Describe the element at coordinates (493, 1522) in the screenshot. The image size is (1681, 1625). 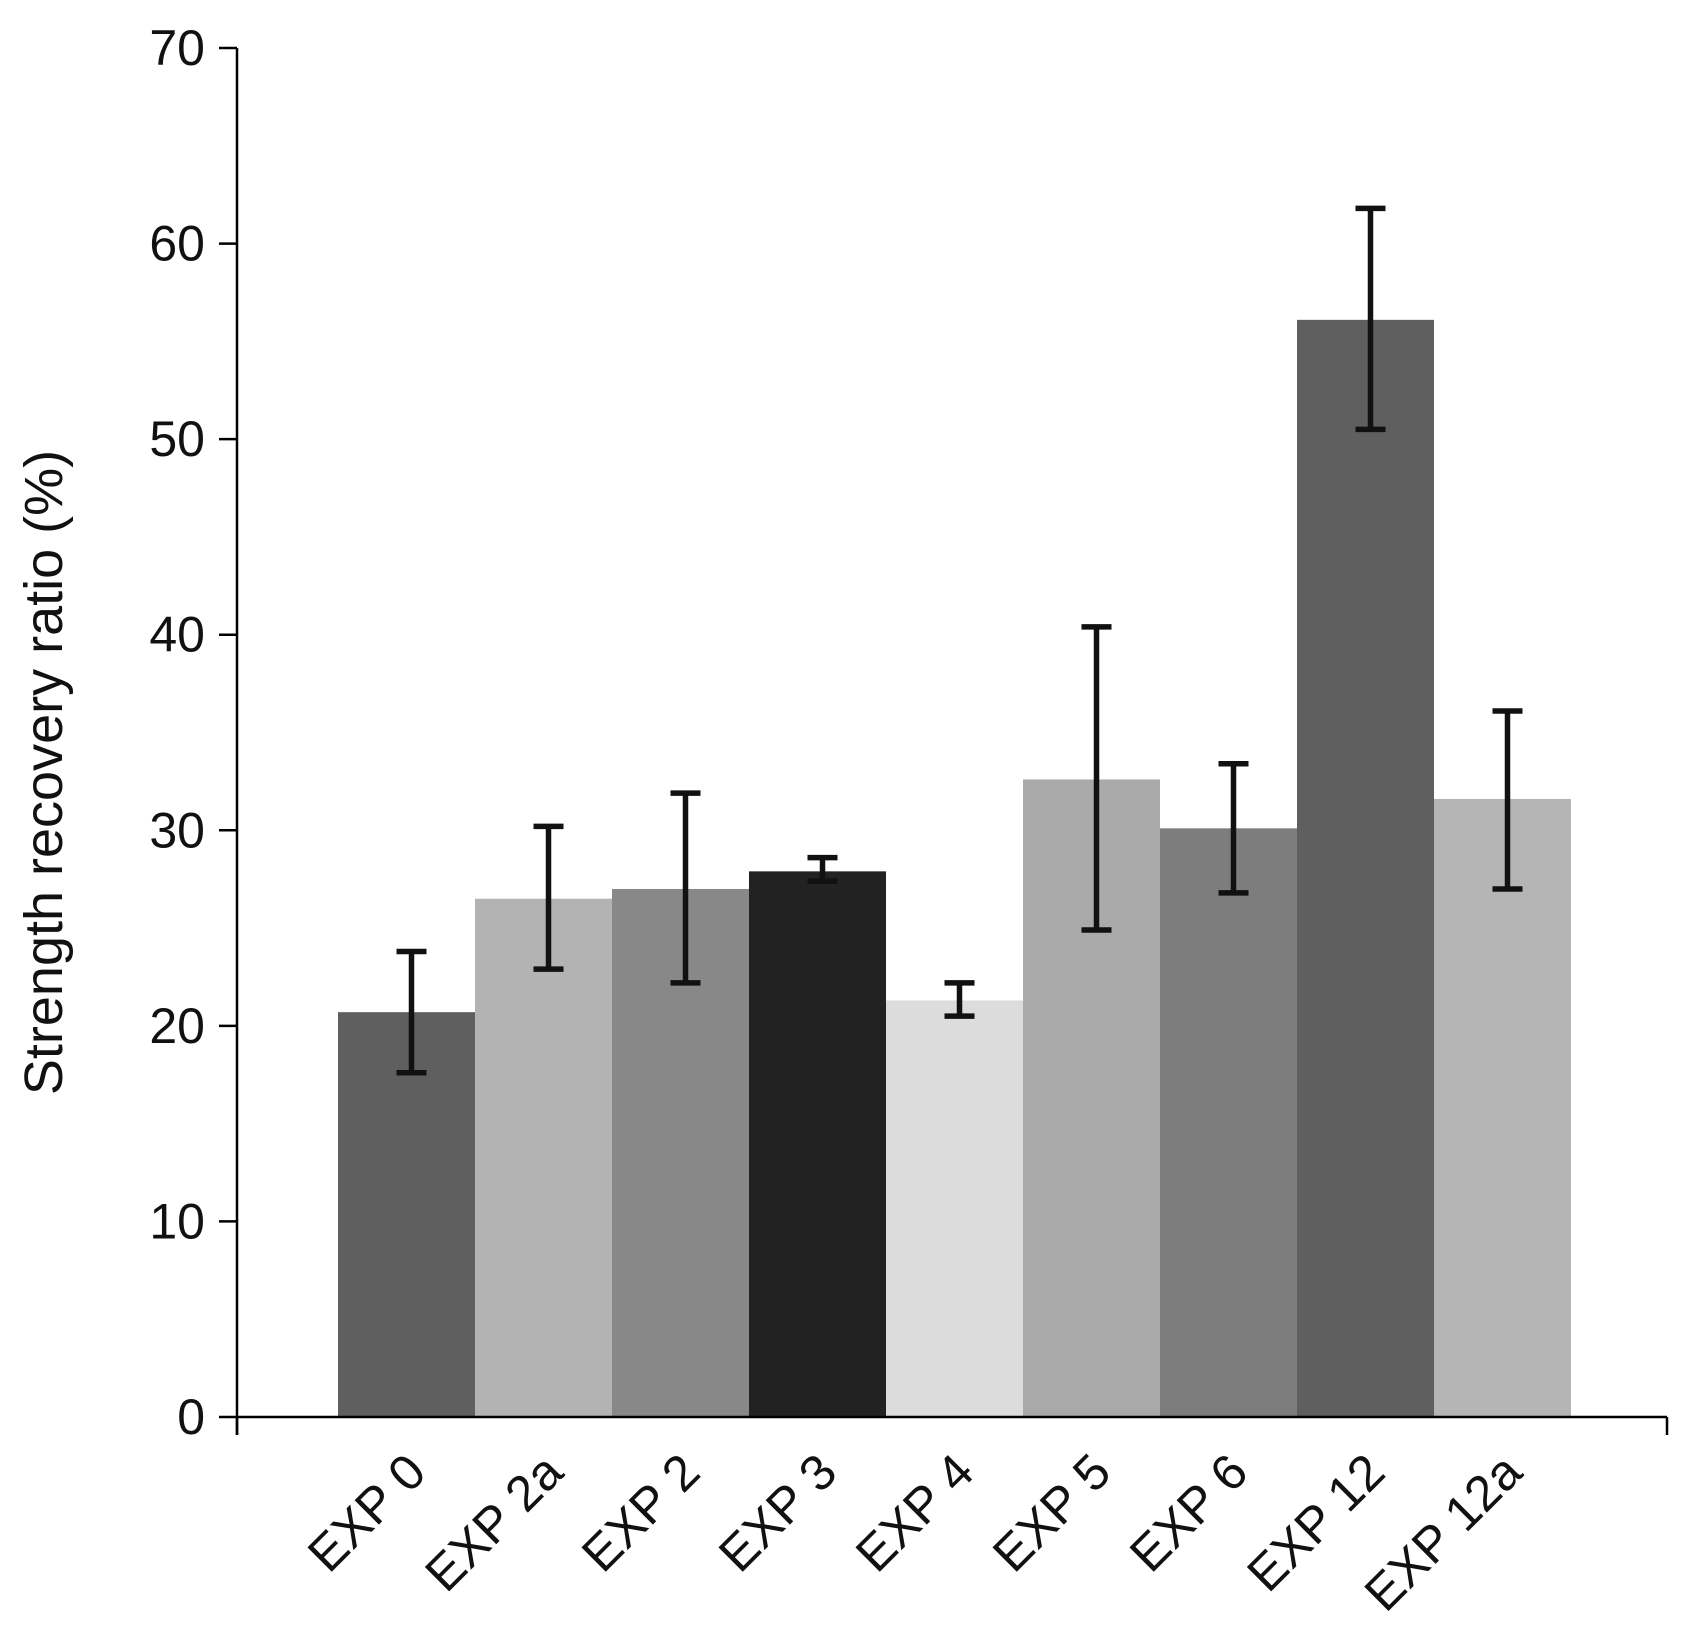
I see `x-category-label: EXP 2a` at that location.